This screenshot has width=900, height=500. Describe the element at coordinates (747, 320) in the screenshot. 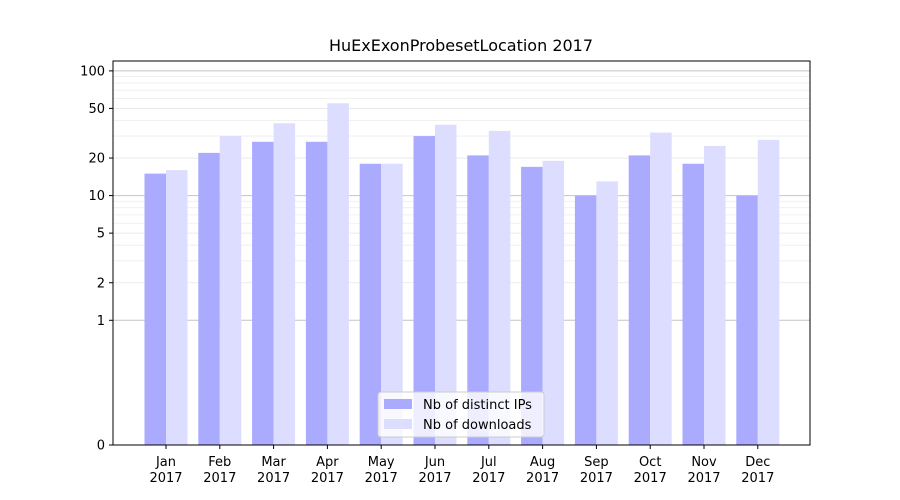

I see `bar-distinct-ips-dec` at that location.